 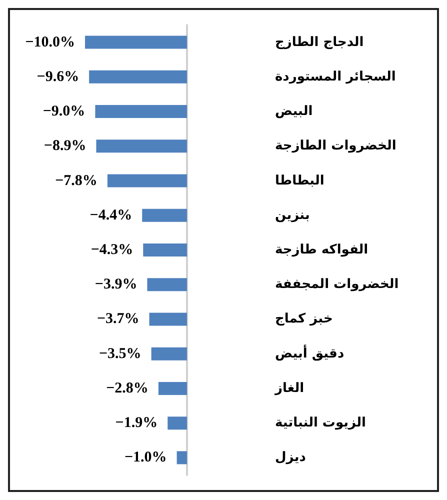 What do you see at coordinates (76, 180) in the screenshot?
I see `data-label: −7.8%` at bounding box center [76, 180].